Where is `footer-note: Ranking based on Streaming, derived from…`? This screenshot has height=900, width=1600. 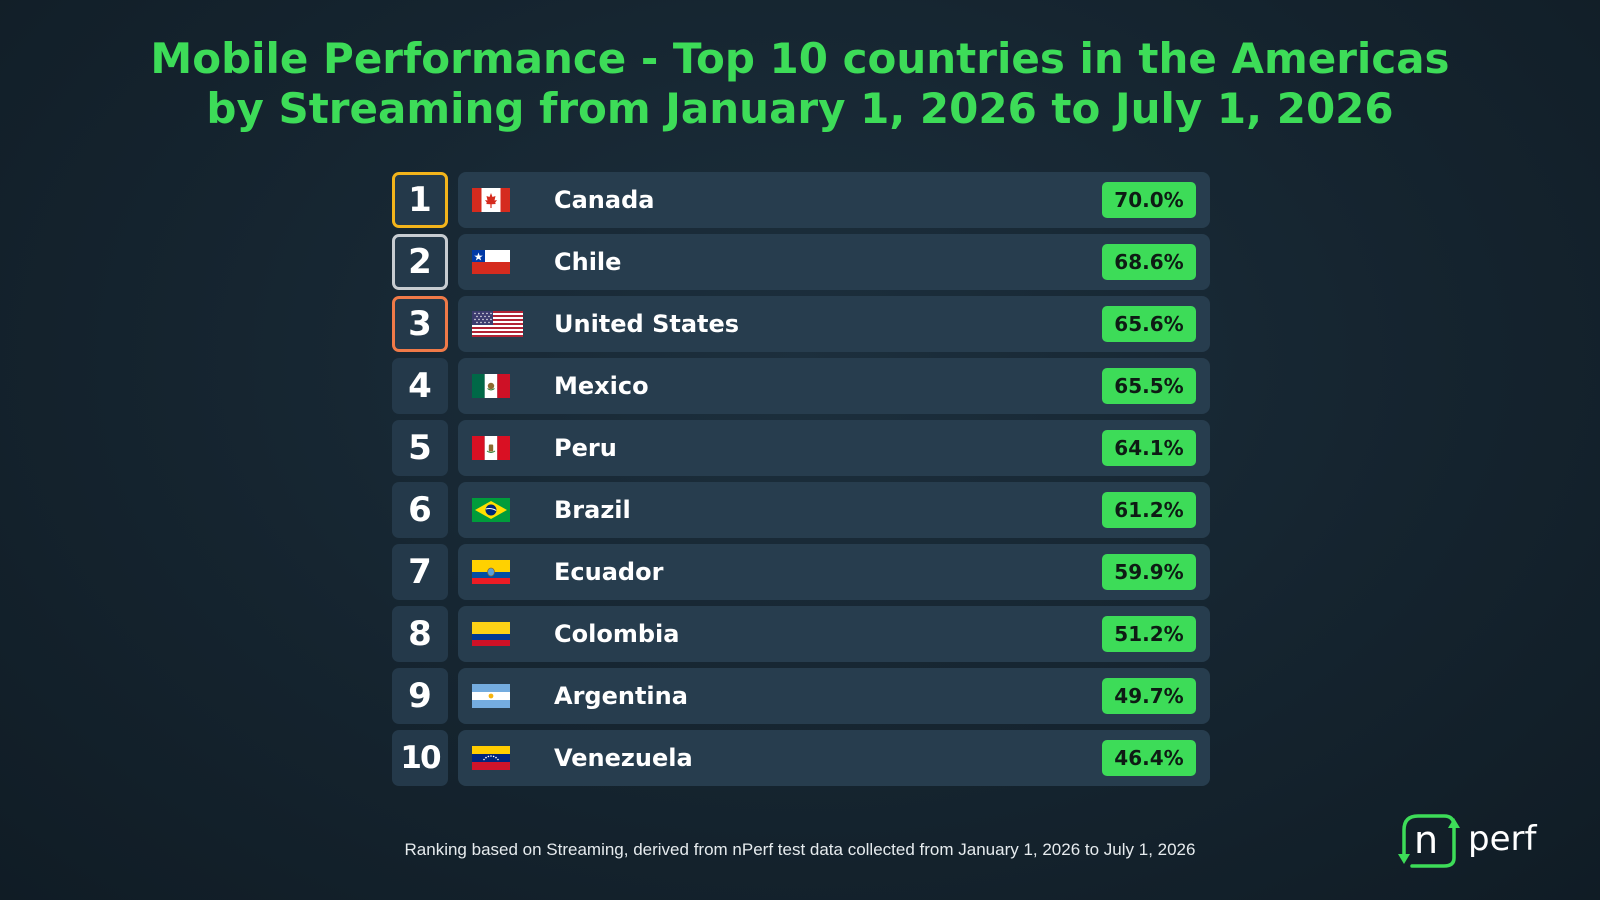 footer-note: Ranking based on Streaming, derived from… is located at coordinates (800, 849).